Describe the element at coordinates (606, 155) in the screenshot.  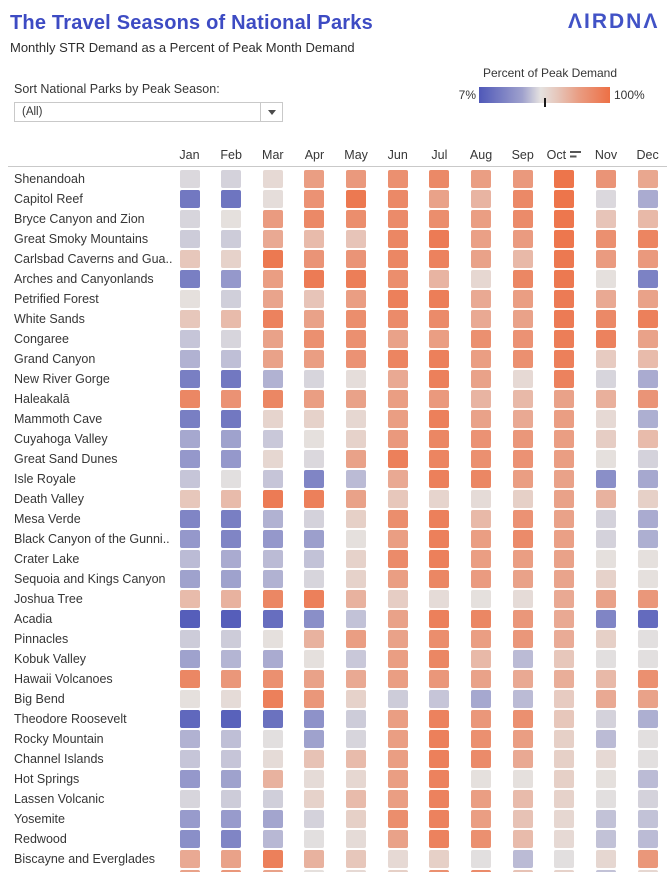
I see `month-header-nov: Nov` at that location.